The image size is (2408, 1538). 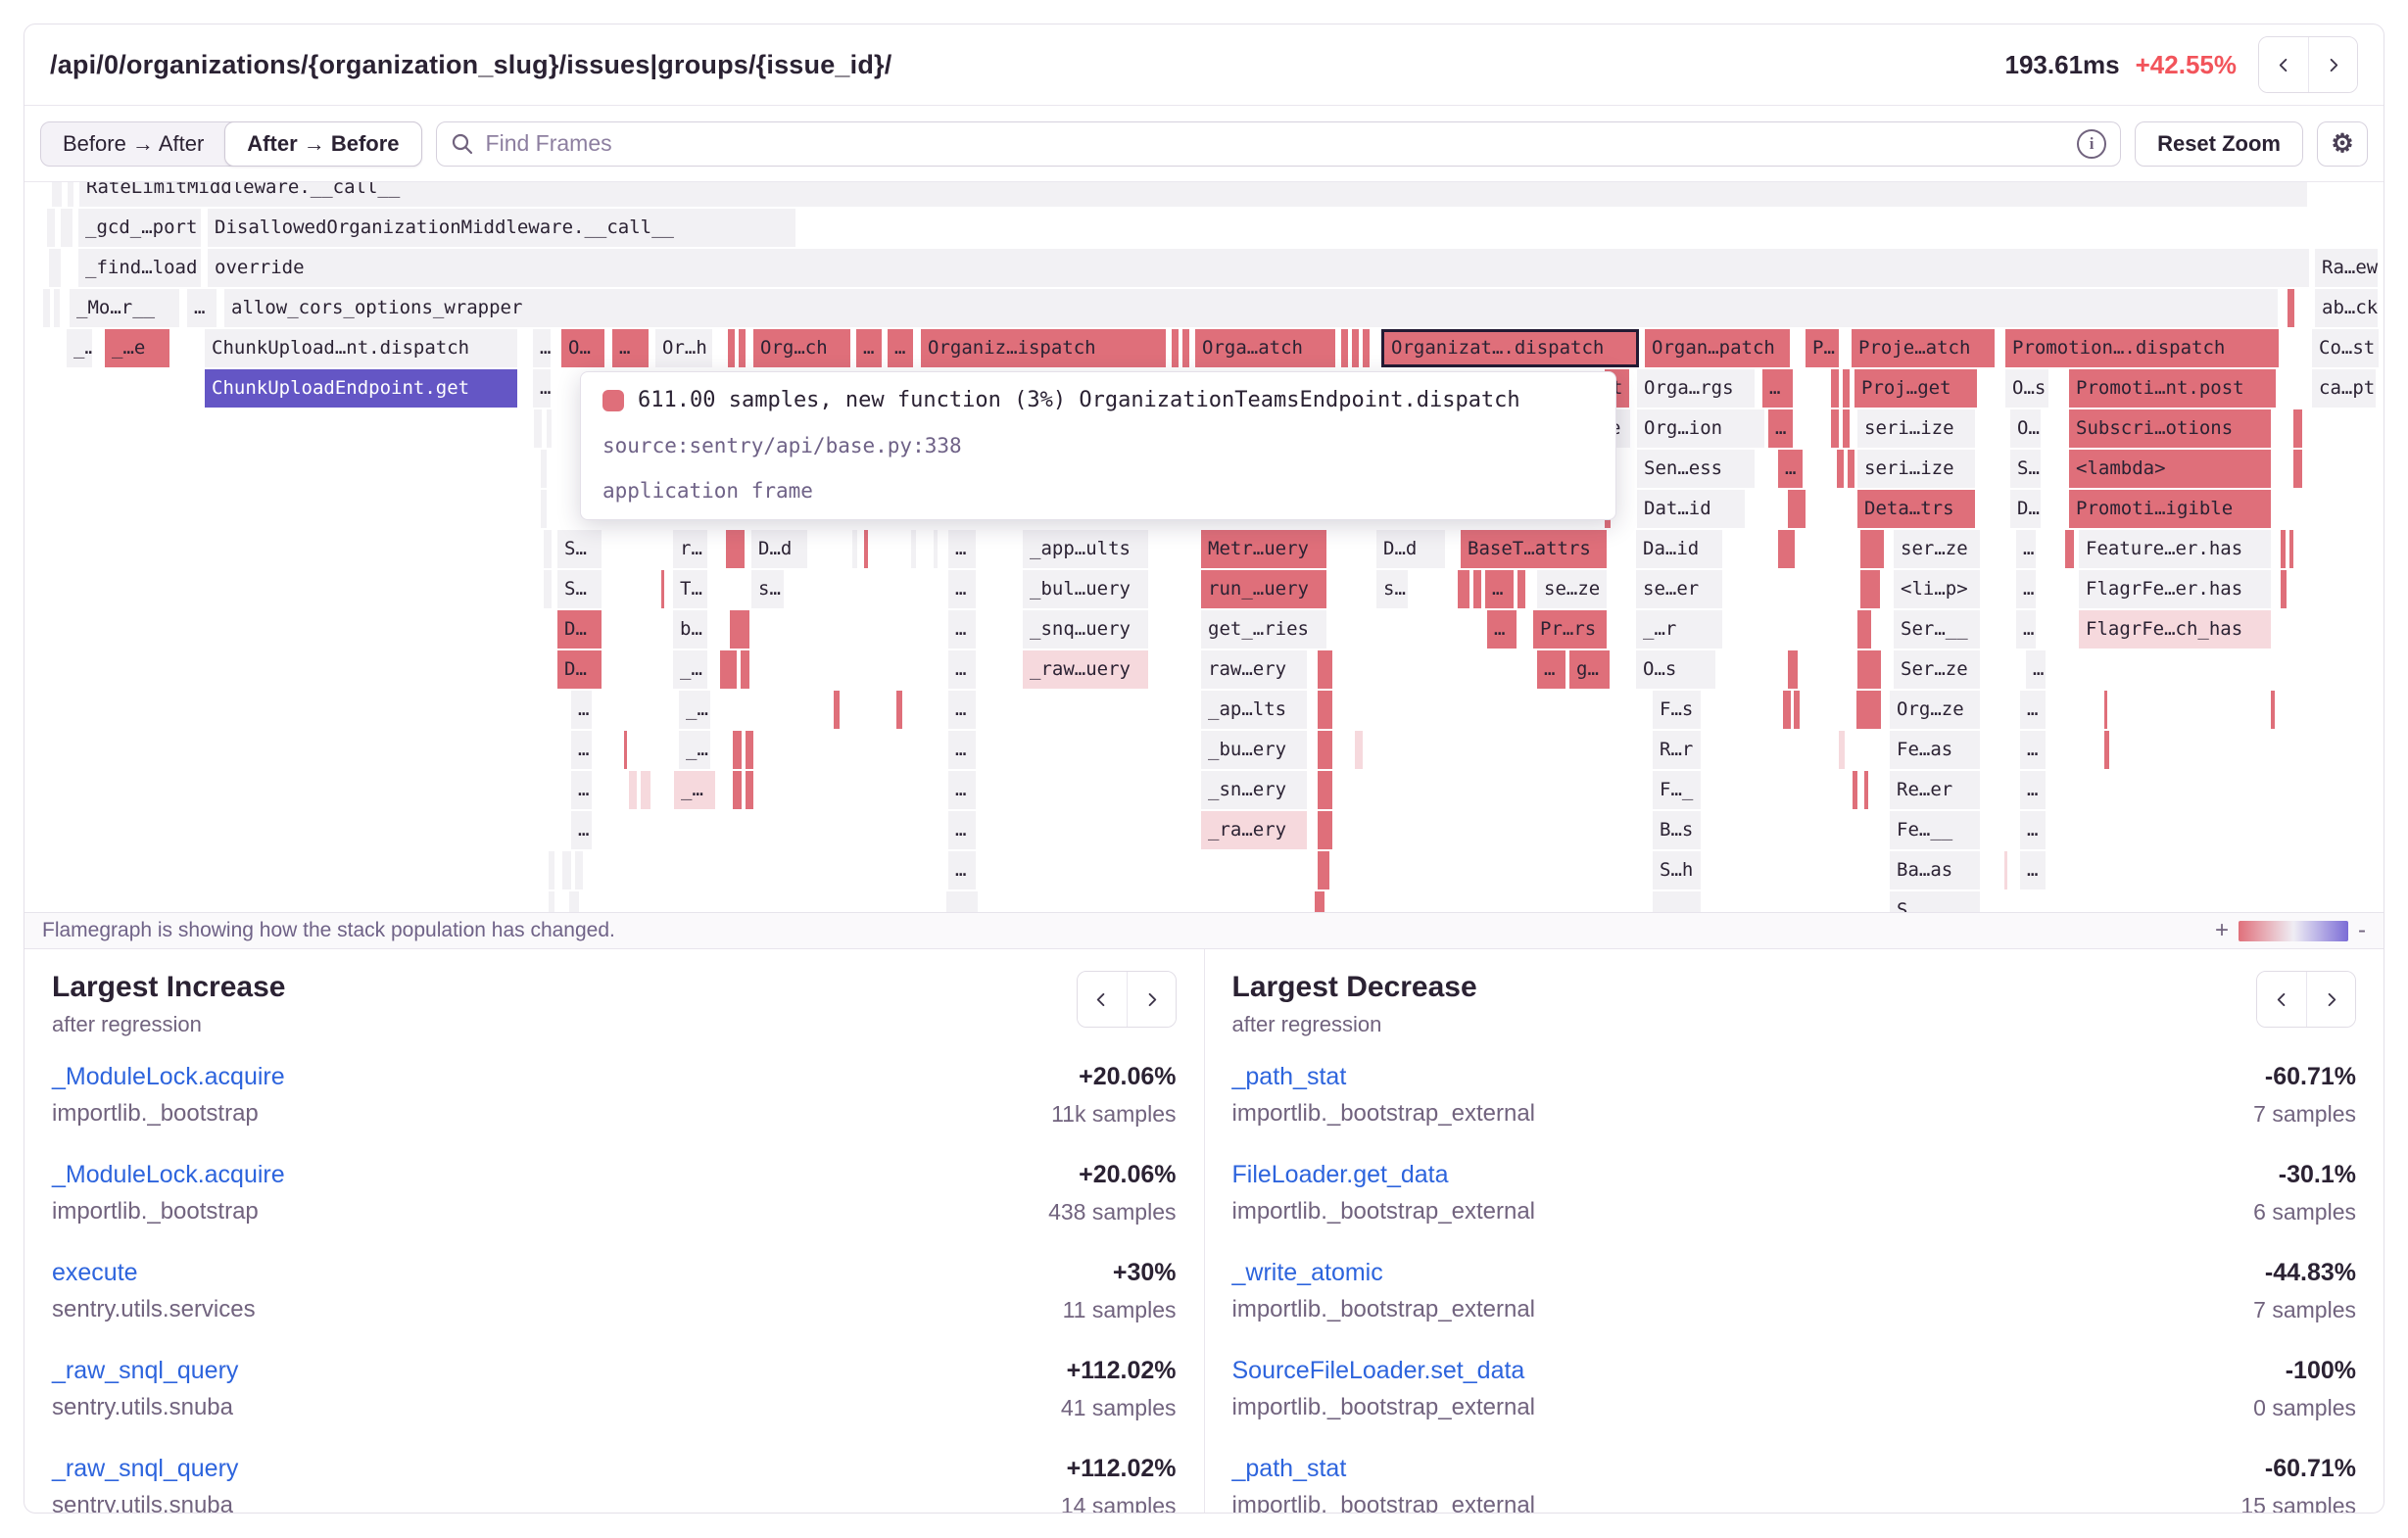 What do you see at coordinates (1265, 348) in the screenshot?
I see `flame-frame: Orga…atch` at bounding box center [1265, 348].